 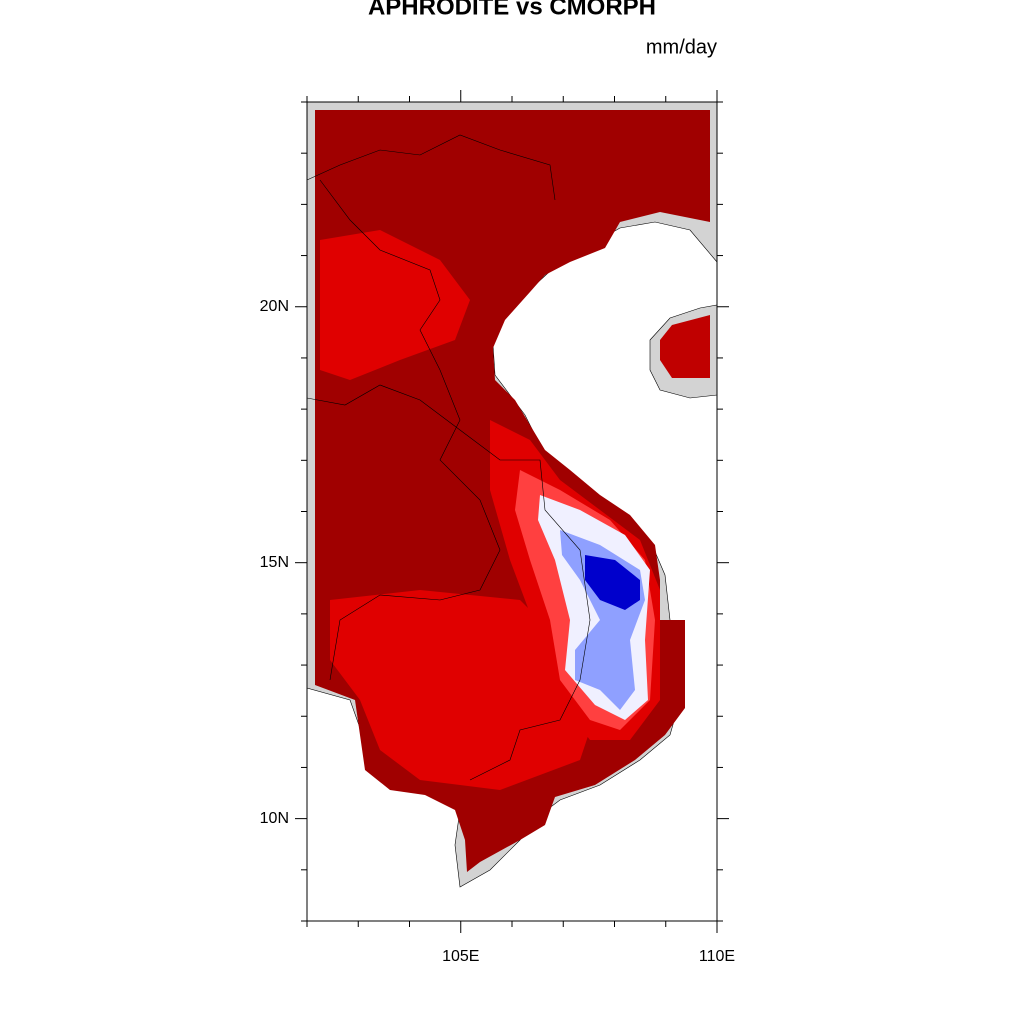 What do you see at coordinates (274, 562) in the screenshot?
I see `y-tick-label: 15N` at bounding box center [274, 562].